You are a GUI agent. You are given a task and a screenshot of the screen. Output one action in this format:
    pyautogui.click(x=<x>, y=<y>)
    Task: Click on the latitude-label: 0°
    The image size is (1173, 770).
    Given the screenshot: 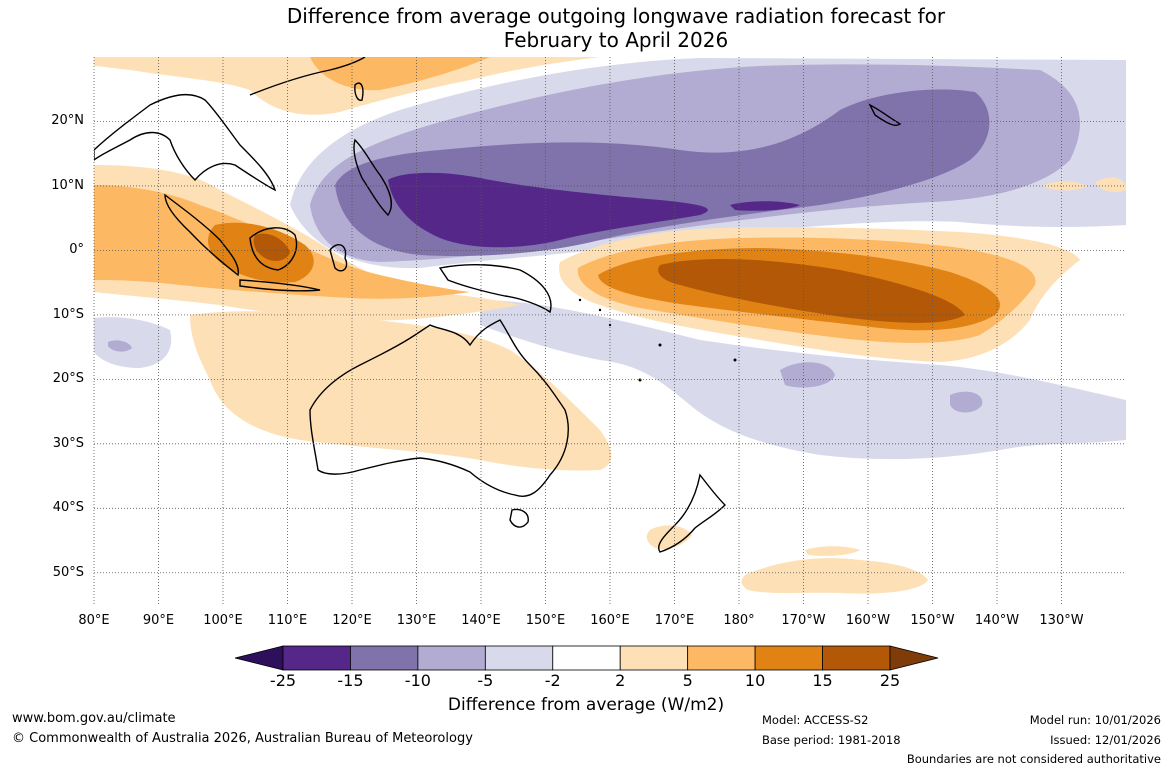 What is the action you would take?
    pyautogui.click(x=76, y=250)
    